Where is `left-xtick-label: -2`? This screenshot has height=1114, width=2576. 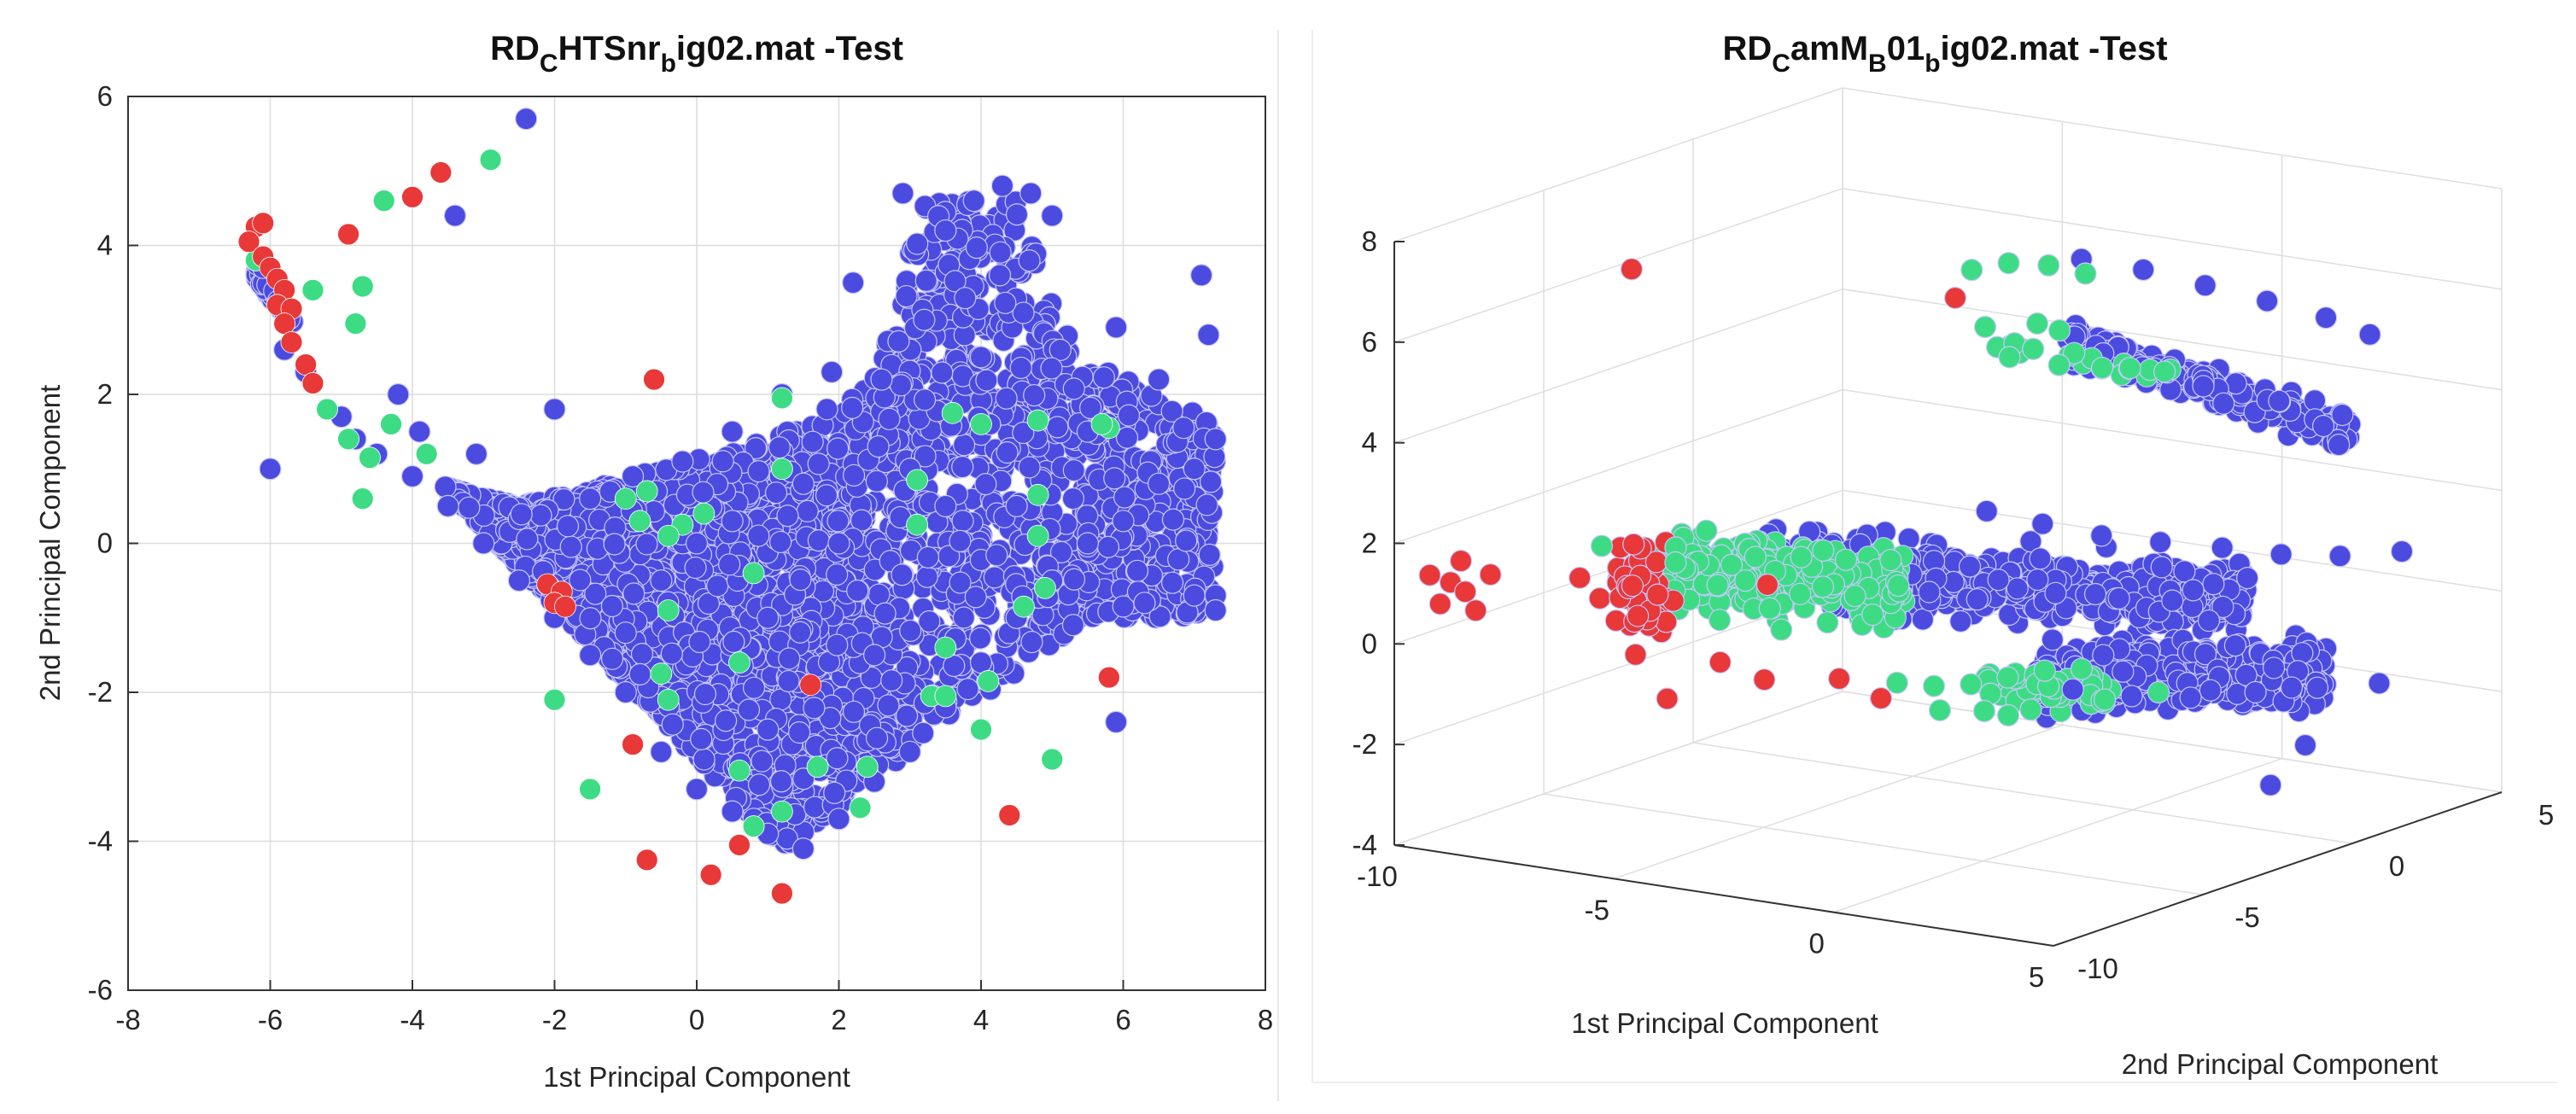 left-xtick-label: -2 is located at coordinates (554, 1019).